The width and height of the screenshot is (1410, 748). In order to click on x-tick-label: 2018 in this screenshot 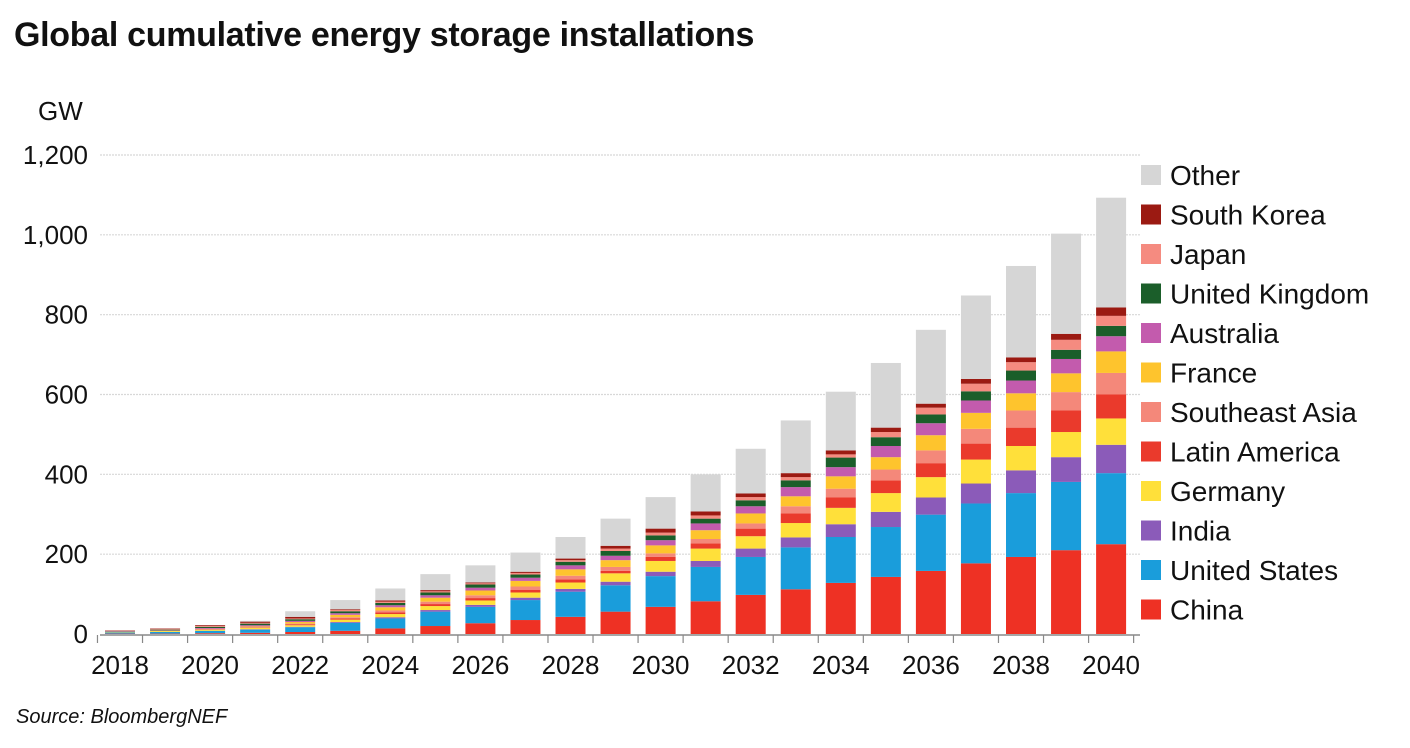, I will do `click(120, 665)`.